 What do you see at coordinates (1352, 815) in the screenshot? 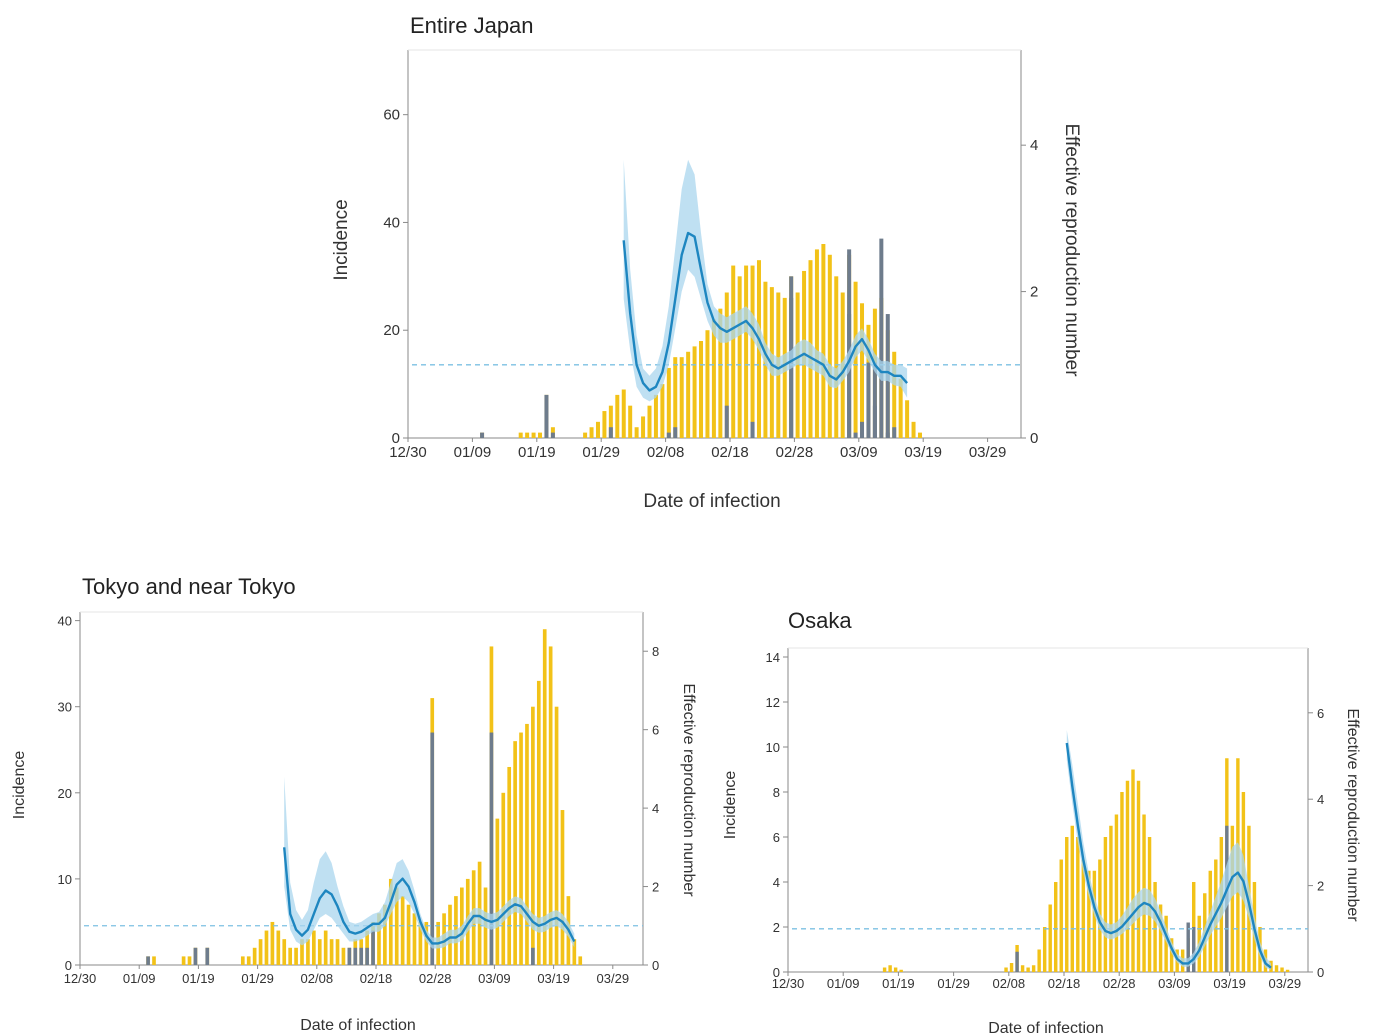
I see `y2-axis-label: Effective reproduction number` at bounding box center [1352, 815].